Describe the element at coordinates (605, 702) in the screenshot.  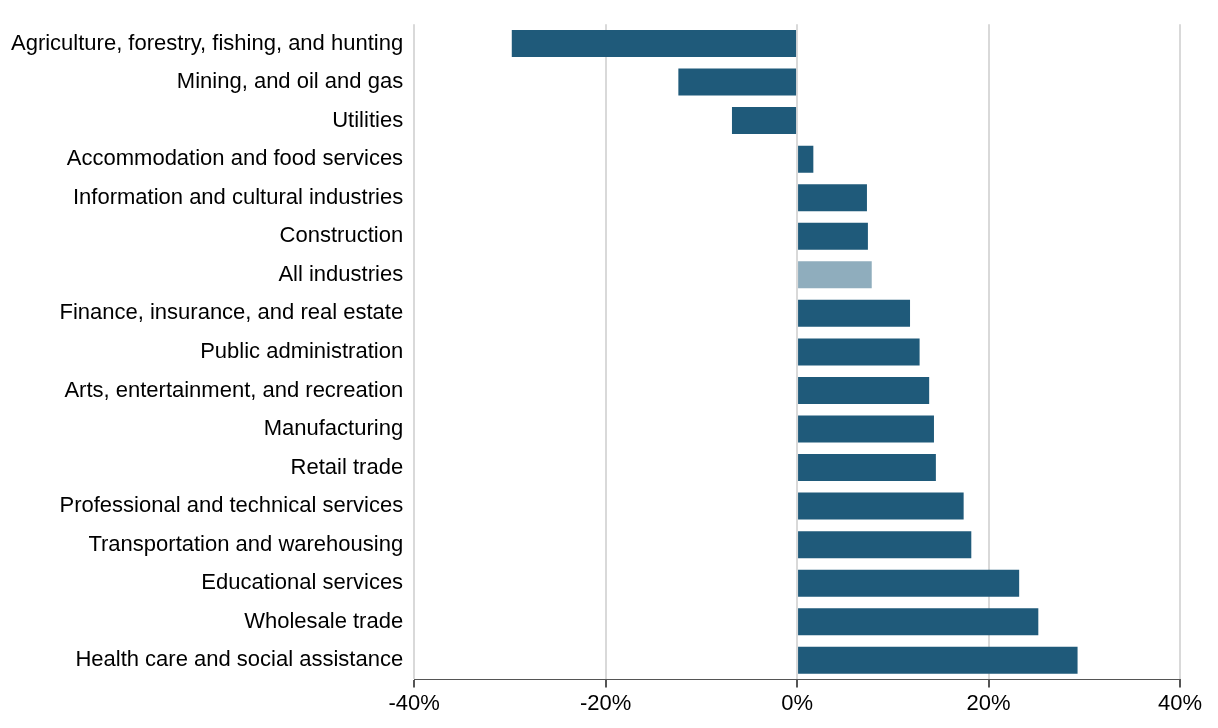
I see `x-tick-label: -20%` at that location.